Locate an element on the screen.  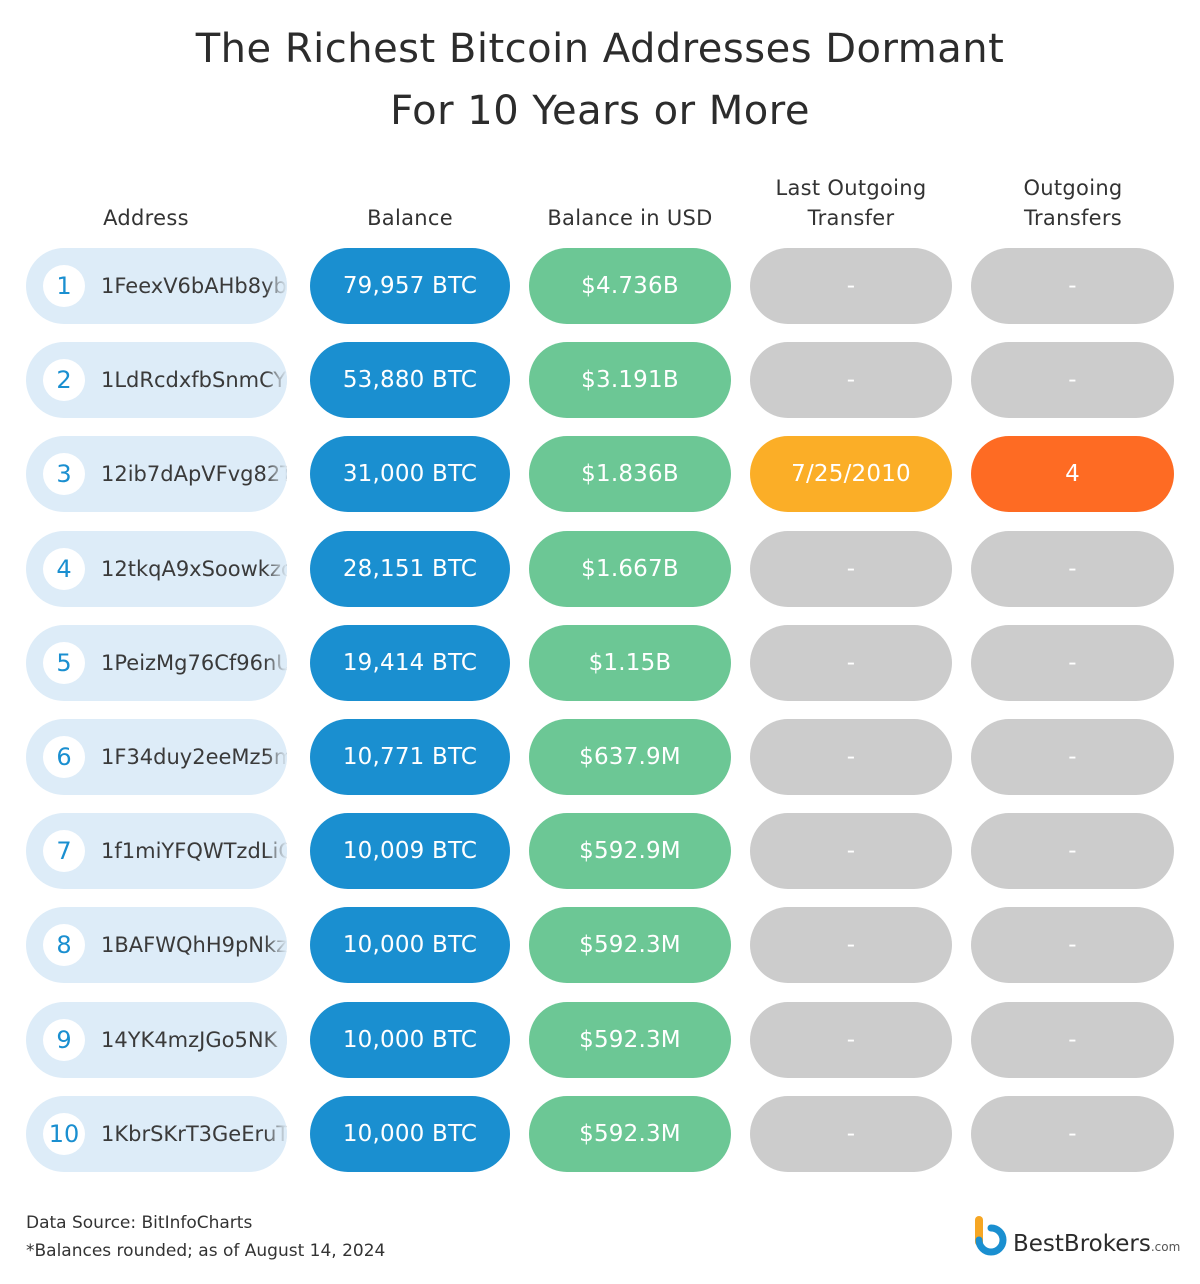
brand-name: BestBrokers.com is located at coordinates (1096, 1244).